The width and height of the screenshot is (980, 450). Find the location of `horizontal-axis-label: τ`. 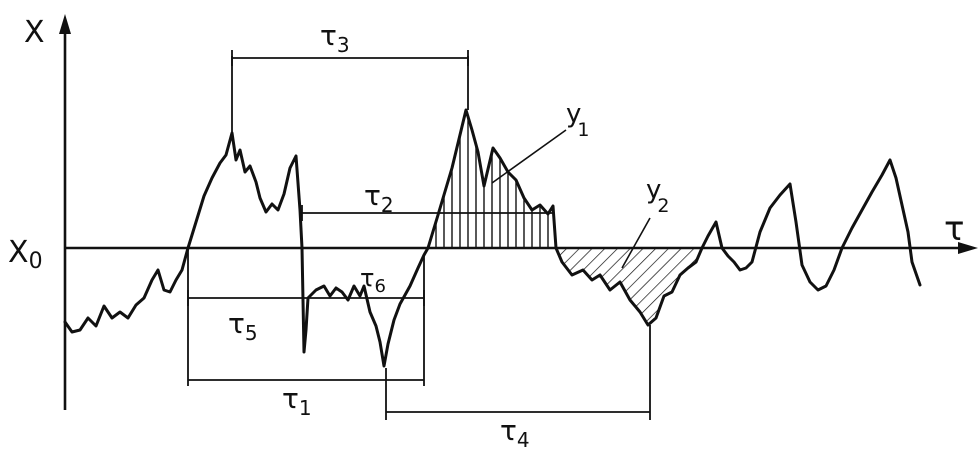

horizontal-axis-label: τ is located at coordinates (954, 229).